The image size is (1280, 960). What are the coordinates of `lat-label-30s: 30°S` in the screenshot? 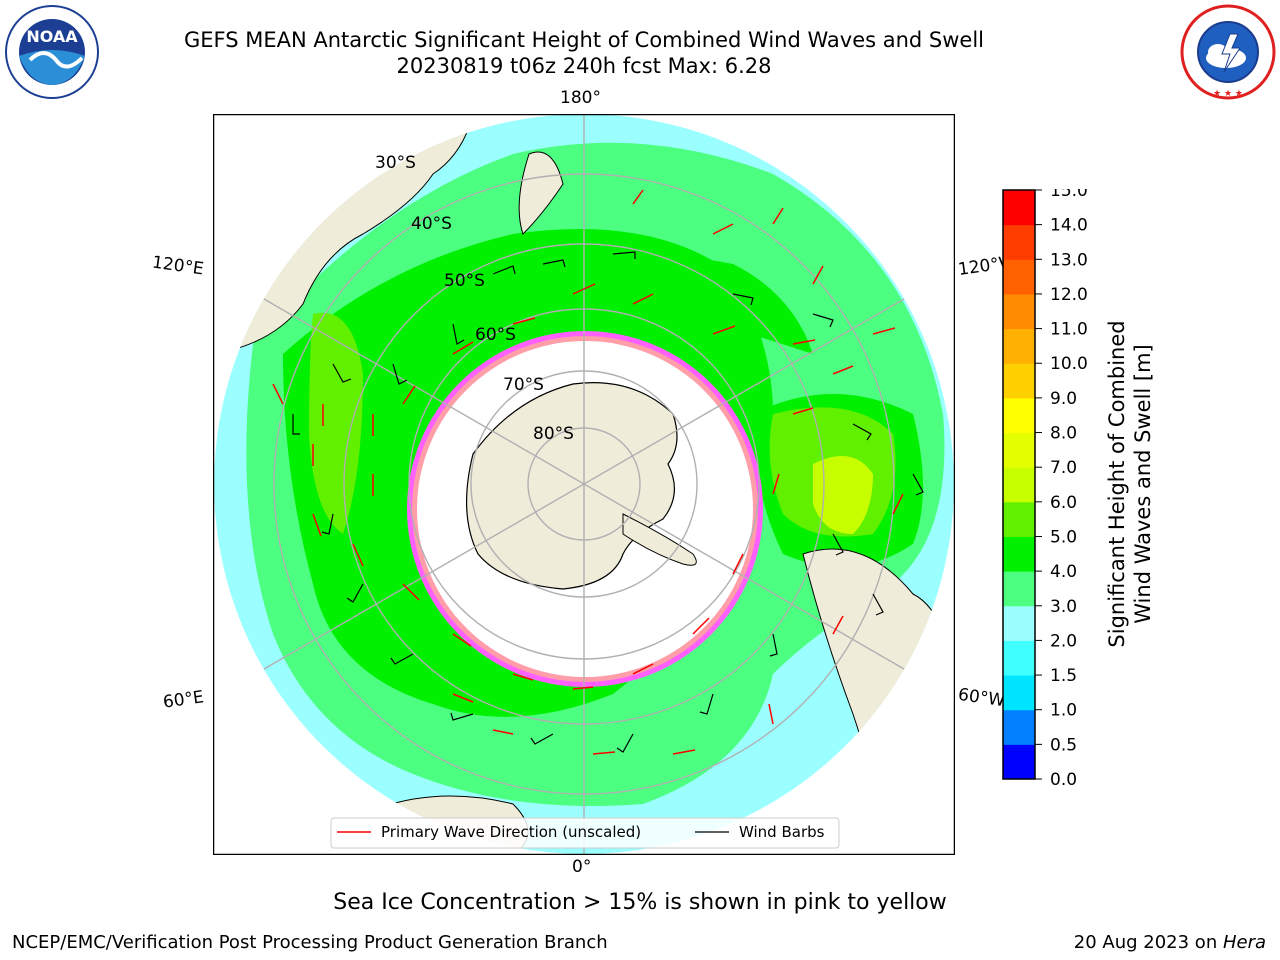 It's located at (395, 163).